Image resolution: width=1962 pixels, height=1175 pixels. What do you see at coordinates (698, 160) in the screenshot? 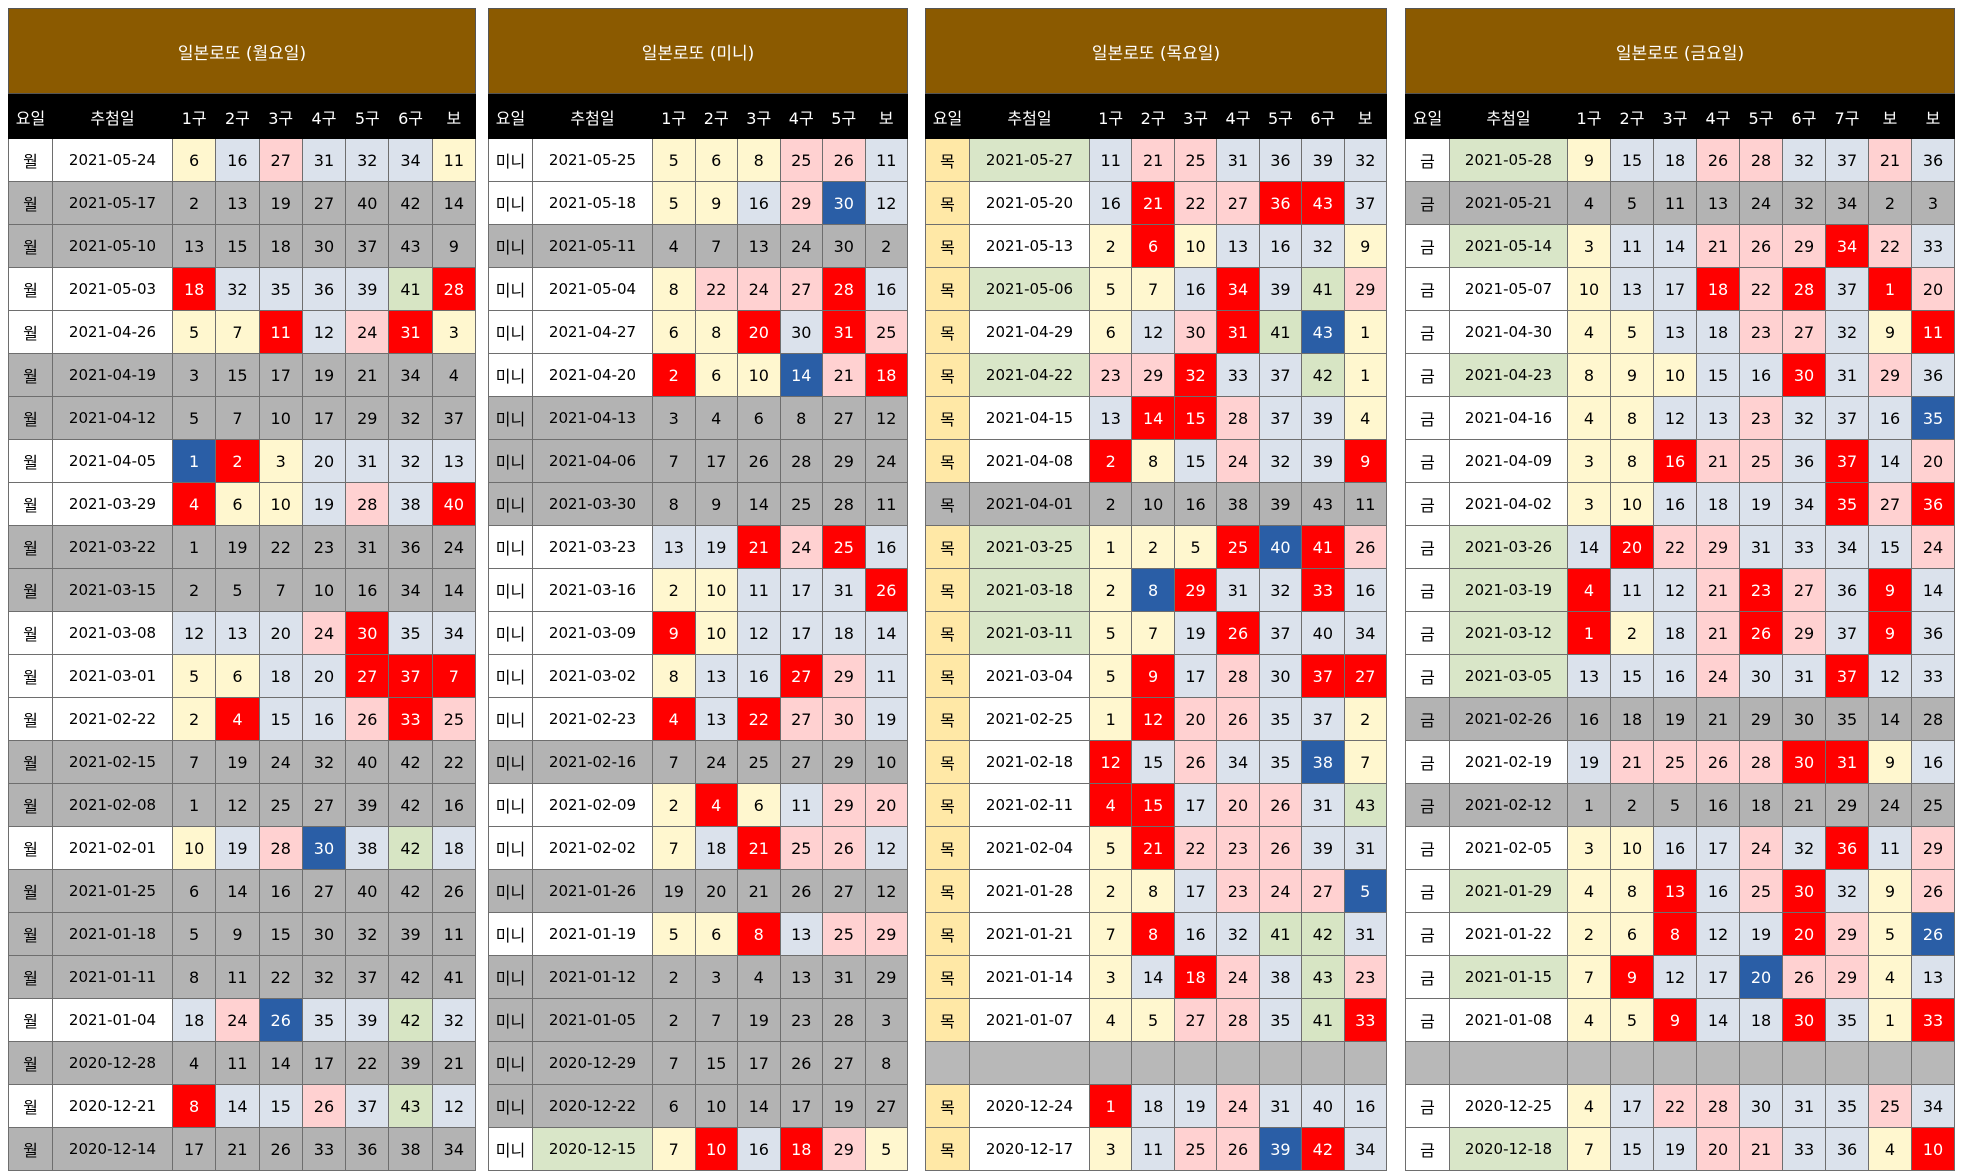
I see `table-row: 미니 2021-05-25 5 6 8 25 26 11` at bounding box center [698, 160].